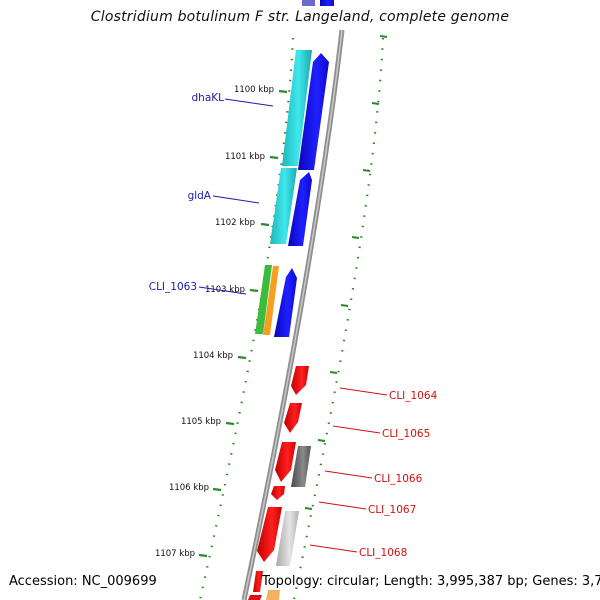  What do you see at coordinates (346, 272) in the screenshot?
I see `outer-tick-marks` at bounding box center [346, 272].